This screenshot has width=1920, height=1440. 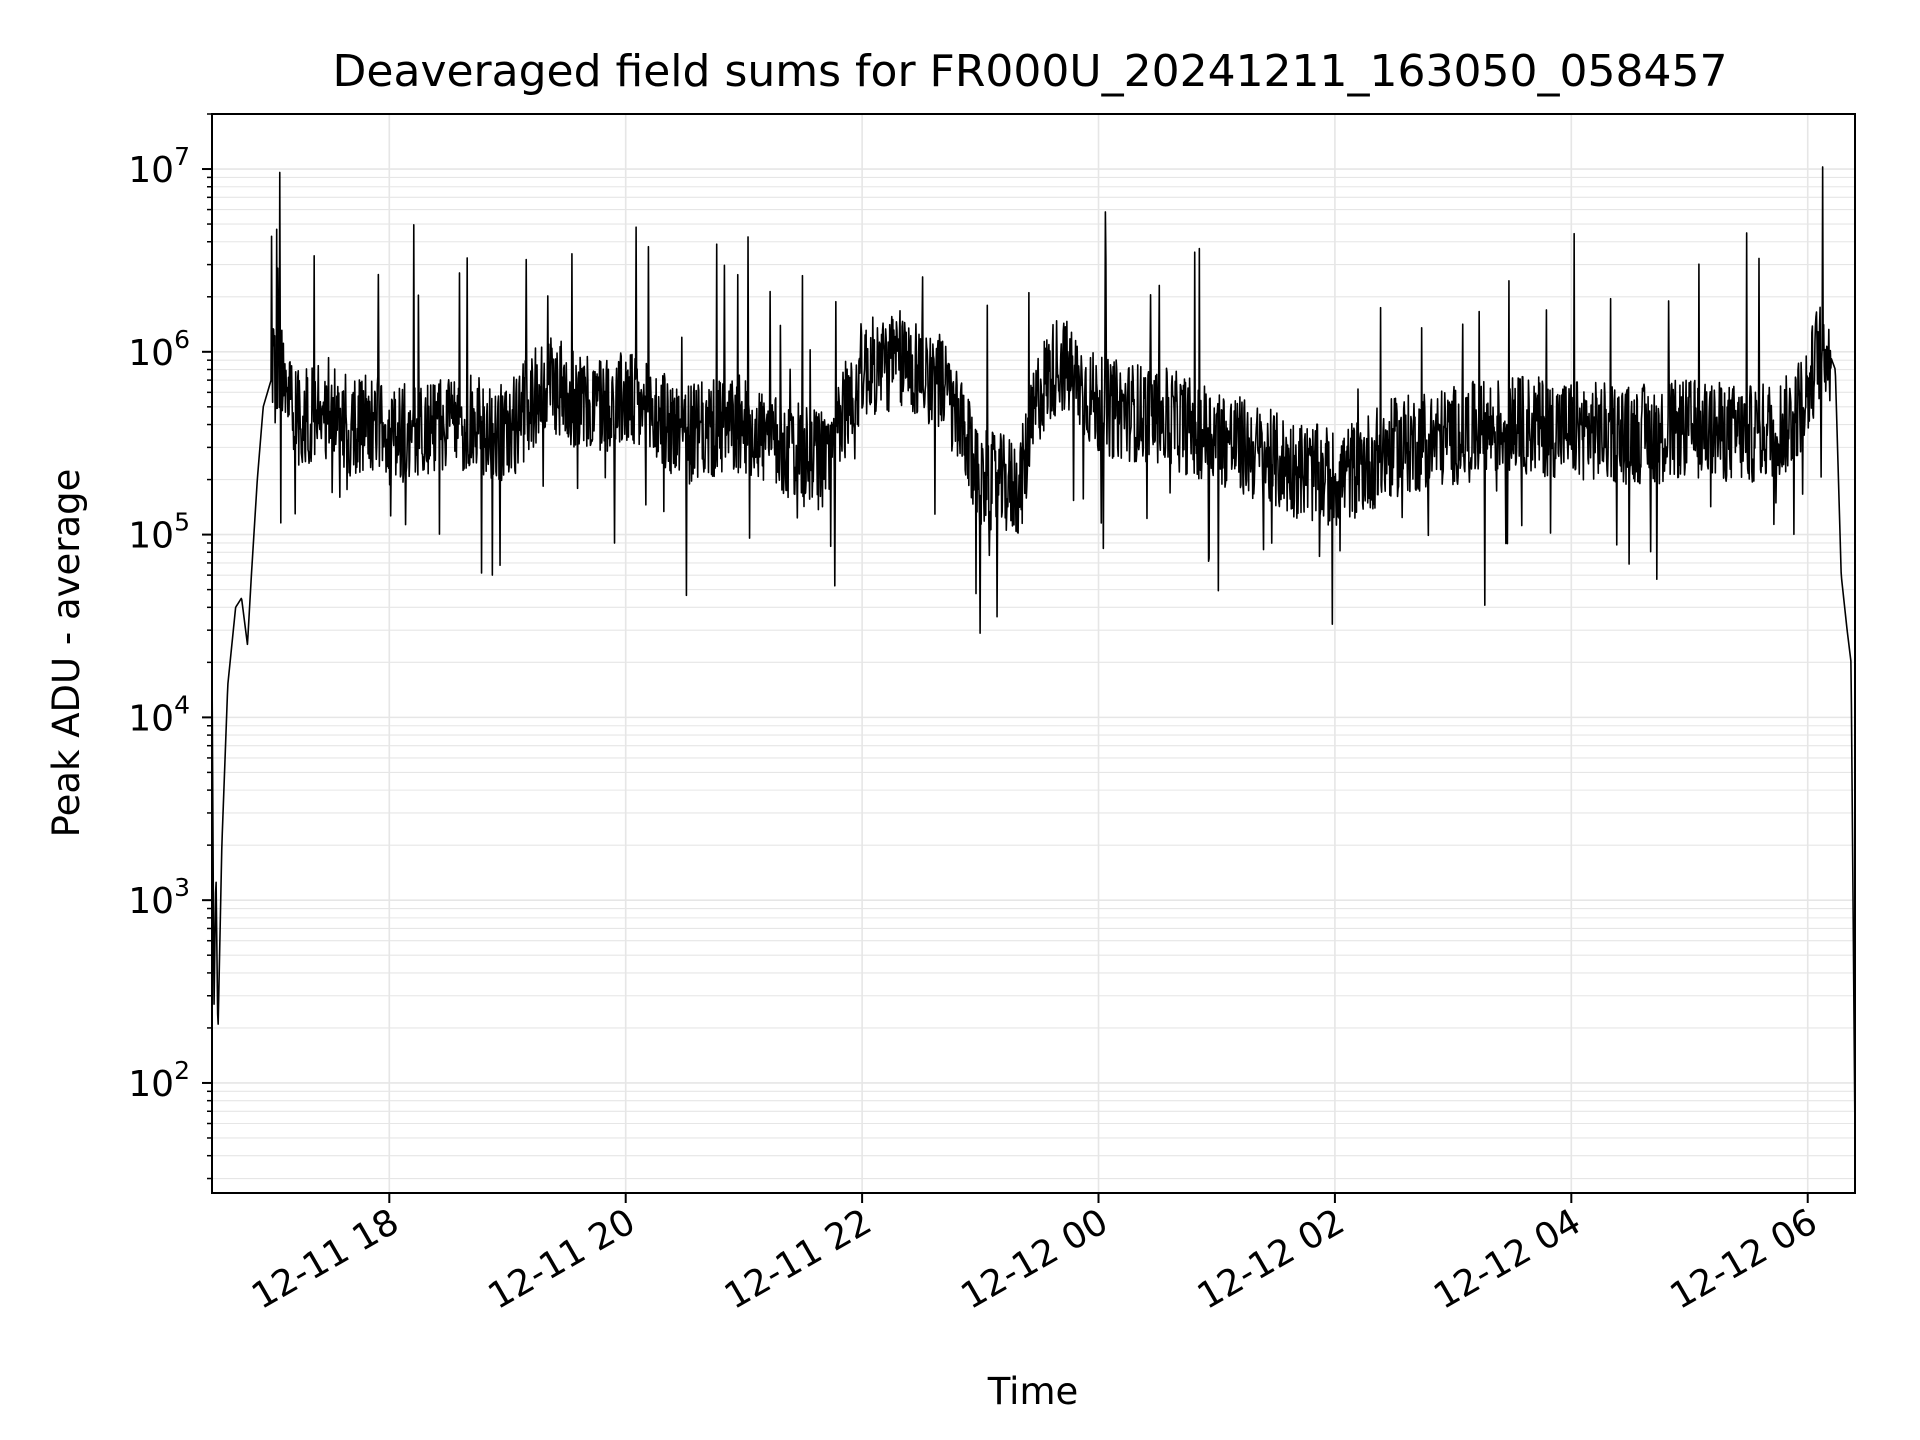 I want to click on y-axis-label: Peak ADU - average, so click(x=66, y=653).